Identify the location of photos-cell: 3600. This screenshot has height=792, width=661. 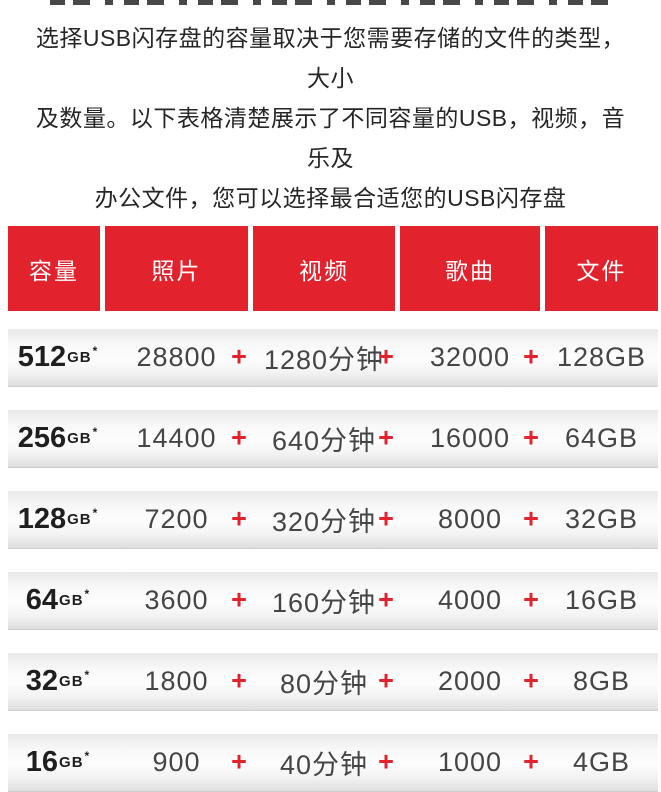
(176, 600).